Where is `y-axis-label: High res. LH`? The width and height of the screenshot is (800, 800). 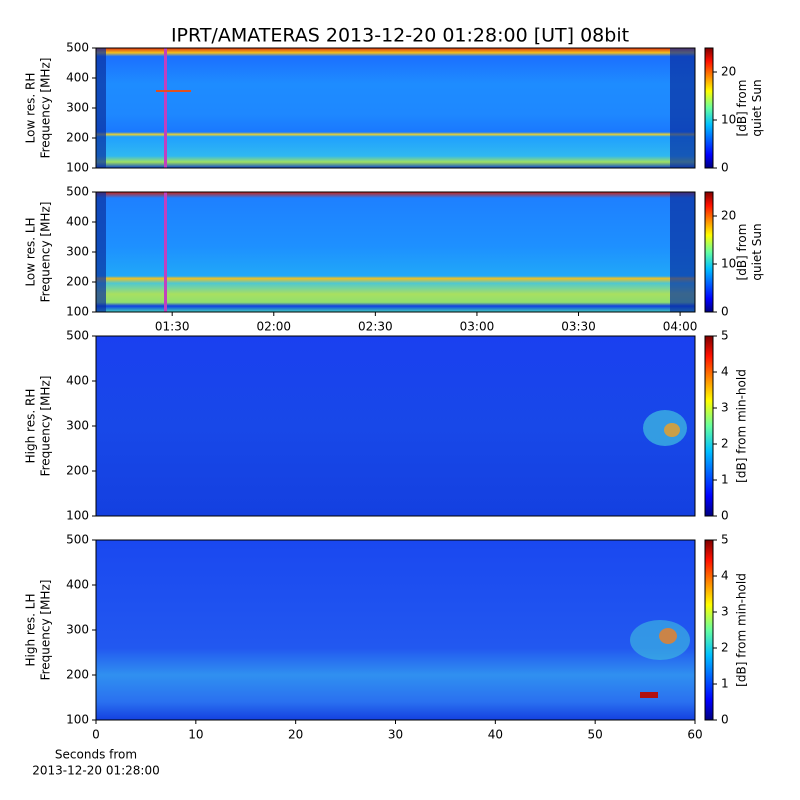
y-axis-label: High res. LH is located at coordinates (31, 629).